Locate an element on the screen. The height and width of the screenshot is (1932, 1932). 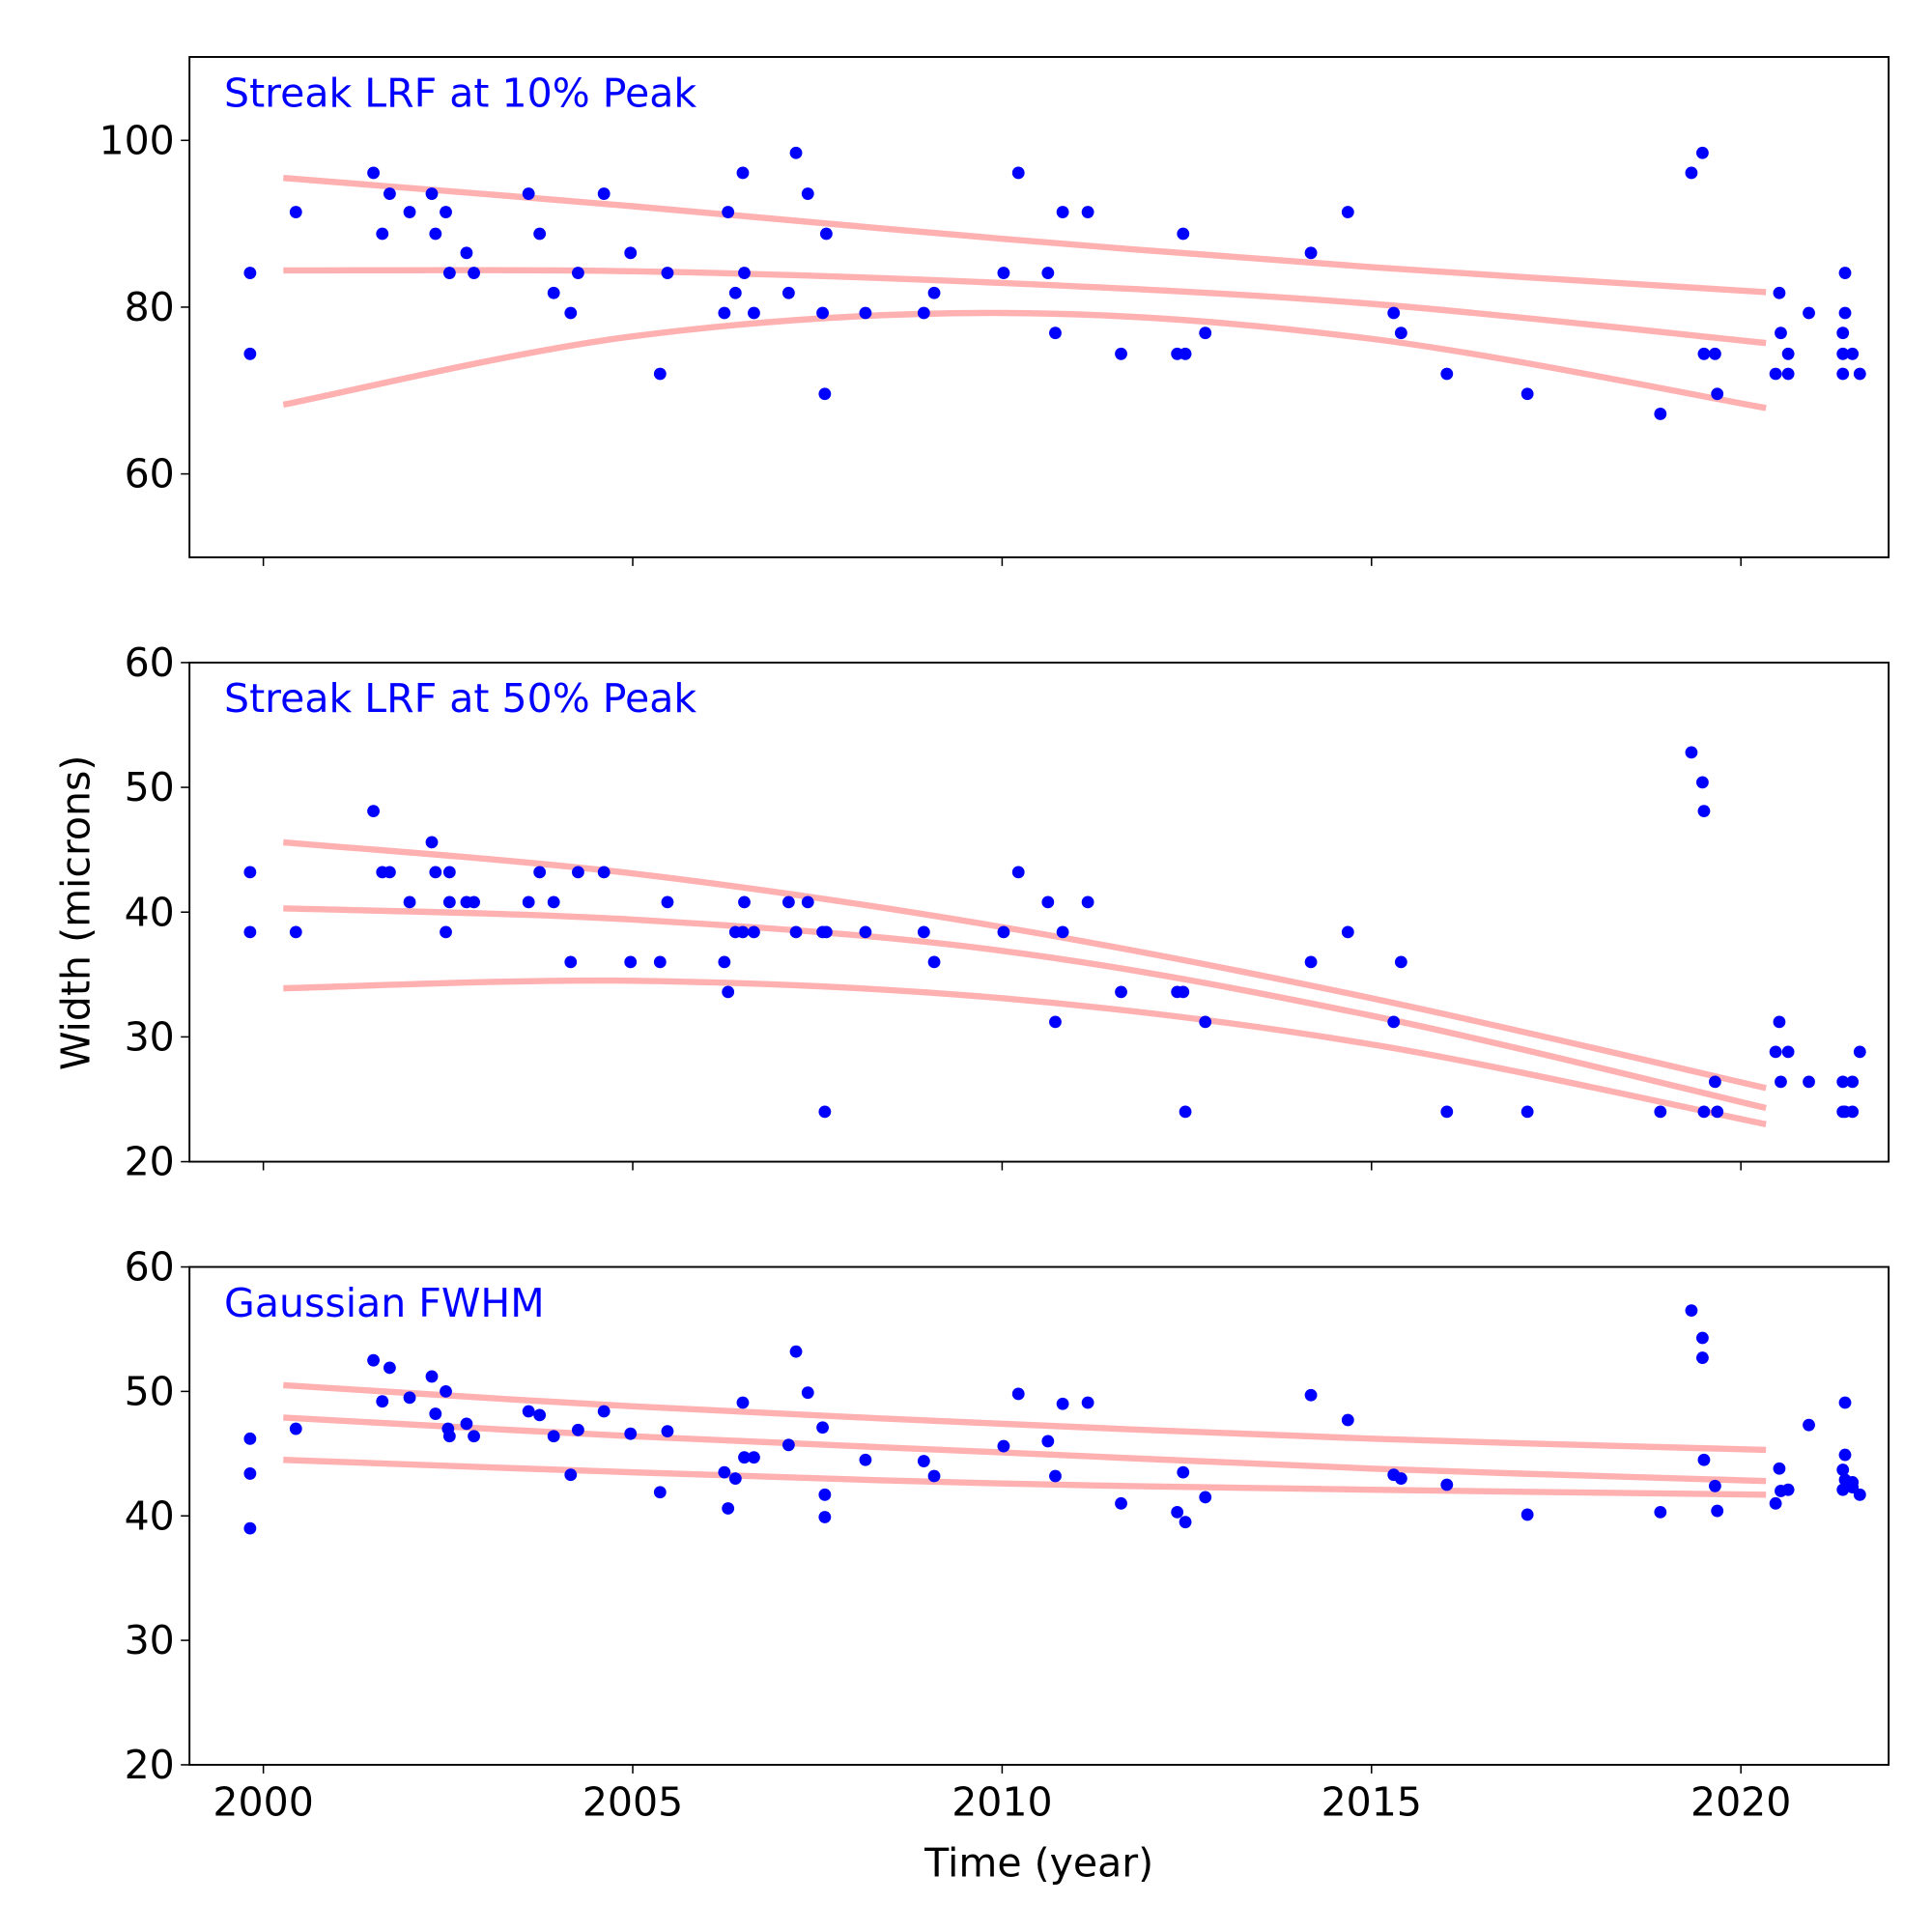
x-axis-label: Time (year) is located at coordinates (1038, 1862).